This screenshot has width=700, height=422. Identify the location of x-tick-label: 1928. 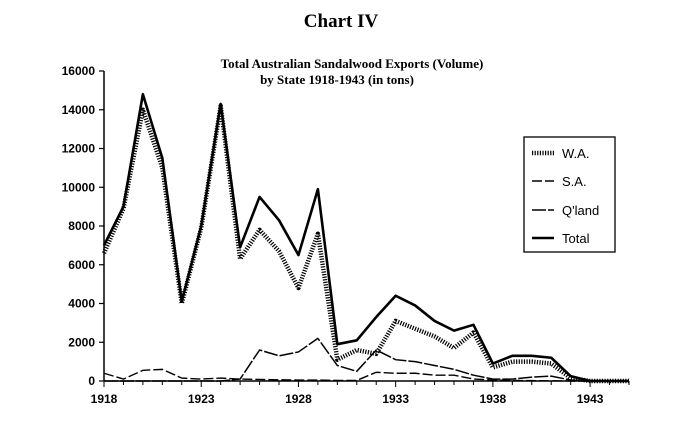
(298, 399).